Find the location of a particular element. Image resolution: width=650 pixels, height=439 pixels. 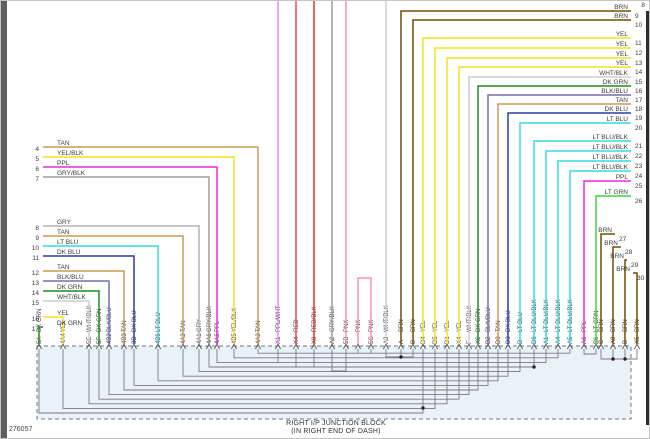

label-text: D6 is located at coordinates (535, 340).